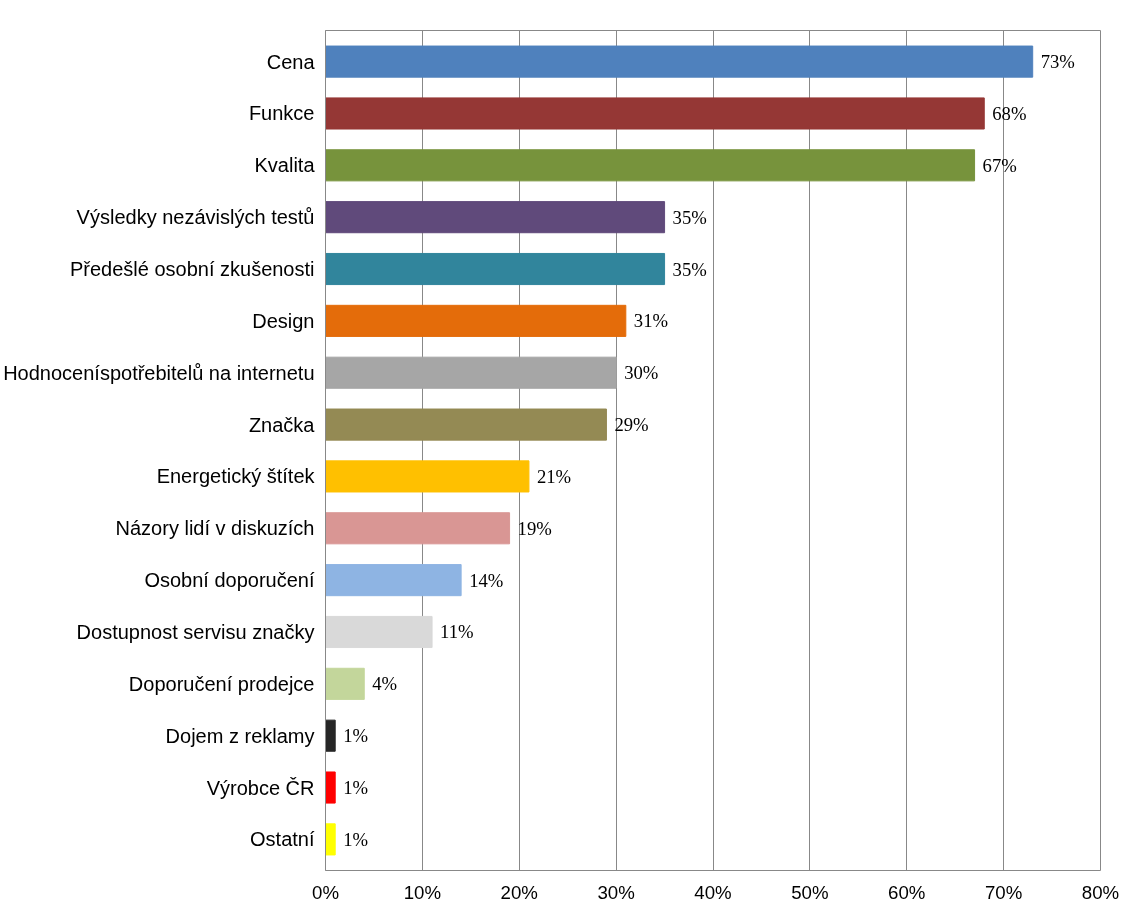  I want to click on x-tick-label: 40%, so click(713, 892).